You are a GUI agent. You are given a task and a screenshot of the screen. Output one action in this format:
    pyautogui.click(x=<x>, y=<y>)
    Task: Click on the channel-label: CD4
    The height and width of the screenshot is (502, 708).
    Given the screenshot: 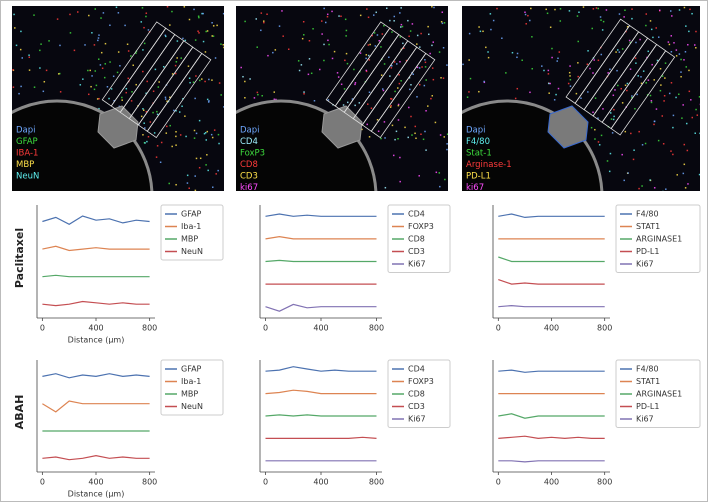 What is the action you would take?
    pyautogui.click(x=249, y=142)
    